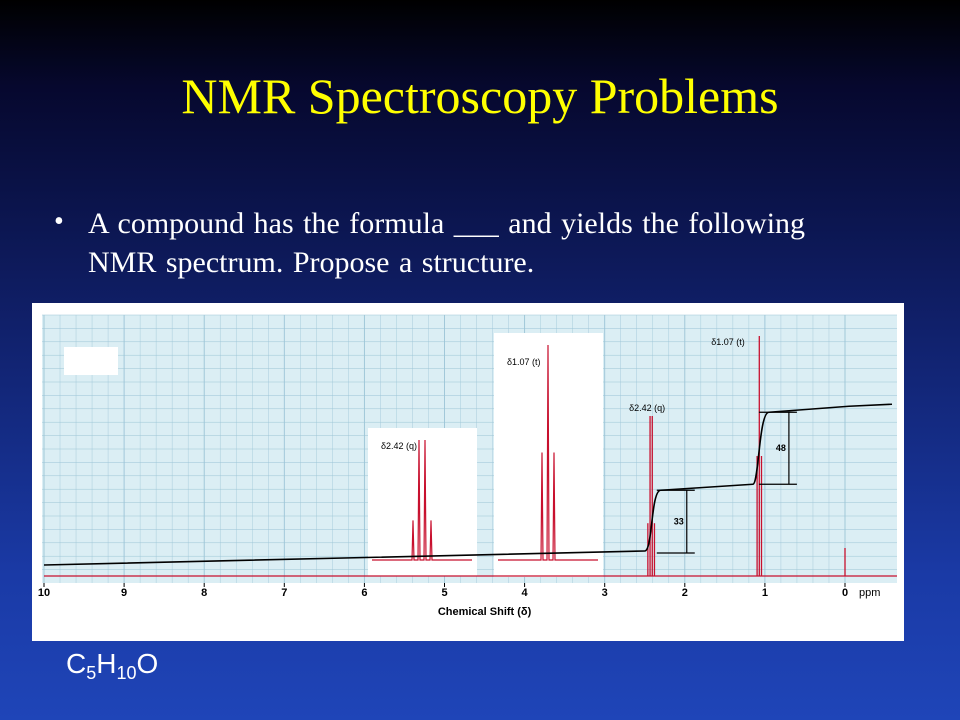 The width and height of the screenshot is (960, 720). I want to click on integral-markers: 33 48, so click(726, 482).